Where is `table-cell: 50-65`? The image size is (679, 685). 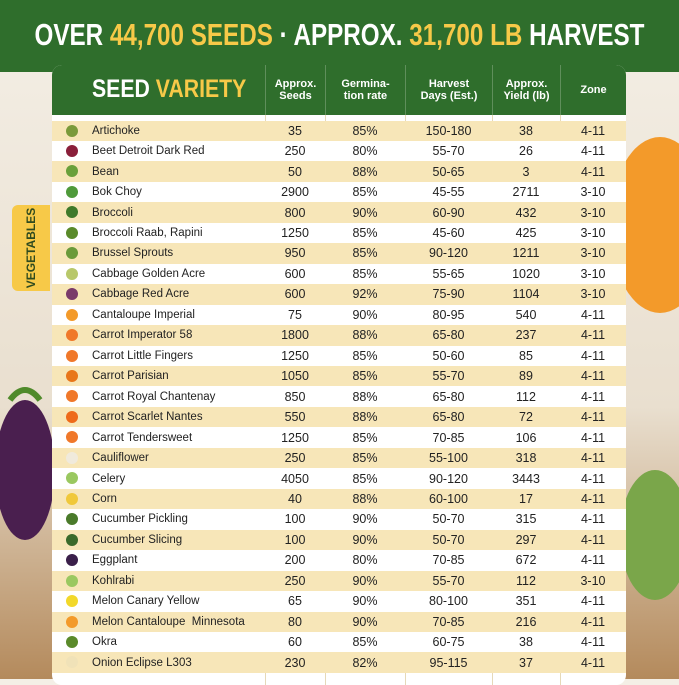 table-cell: 50-65 is located at coordinates (448, 171).